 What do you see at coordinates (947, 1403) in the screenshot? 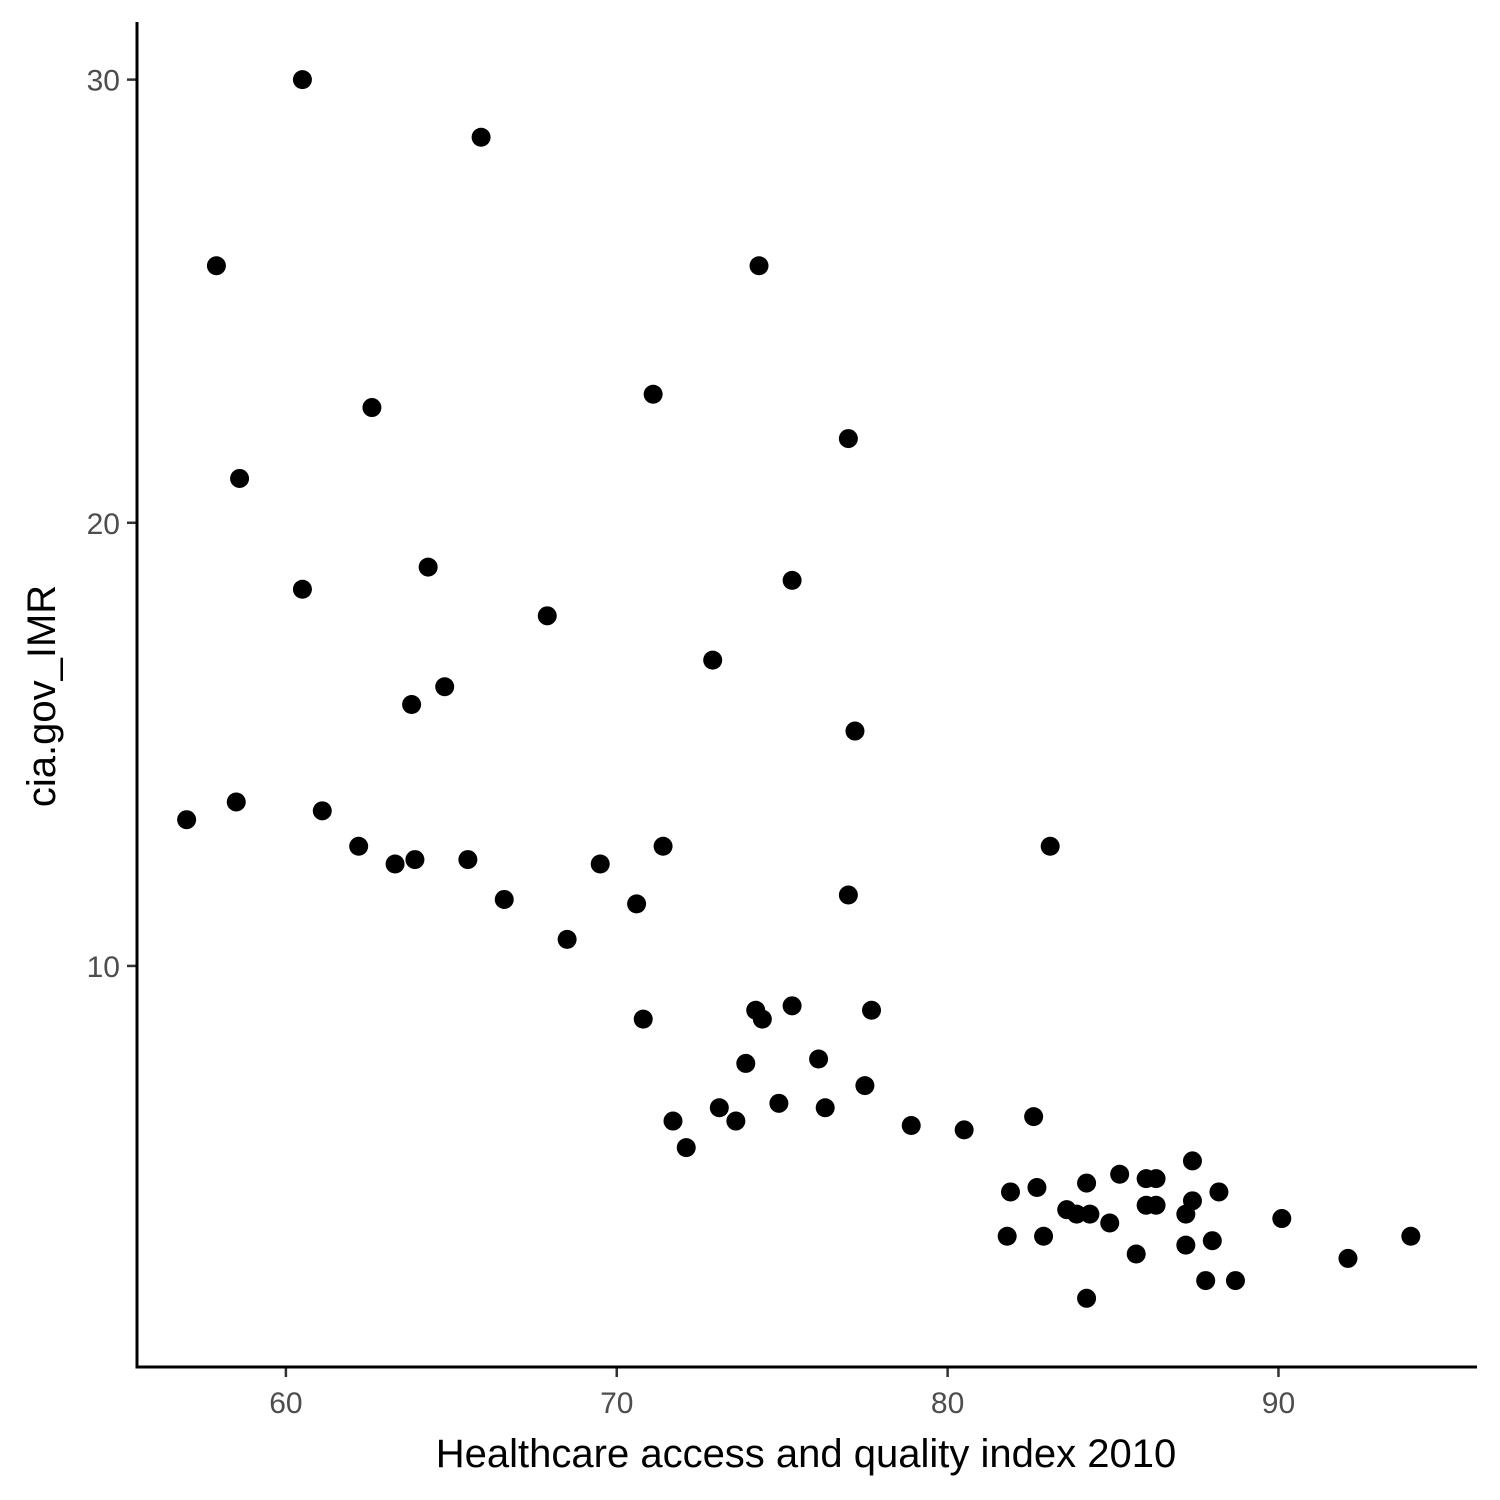
I see `x-tick-label: 80` at bounding box center [947, 1403].